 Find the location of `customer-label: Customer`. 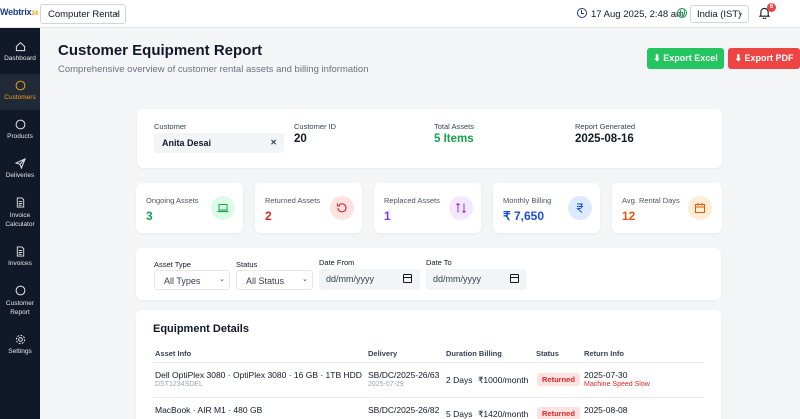

customer-label: Customer is located at coordinates (170, 126).